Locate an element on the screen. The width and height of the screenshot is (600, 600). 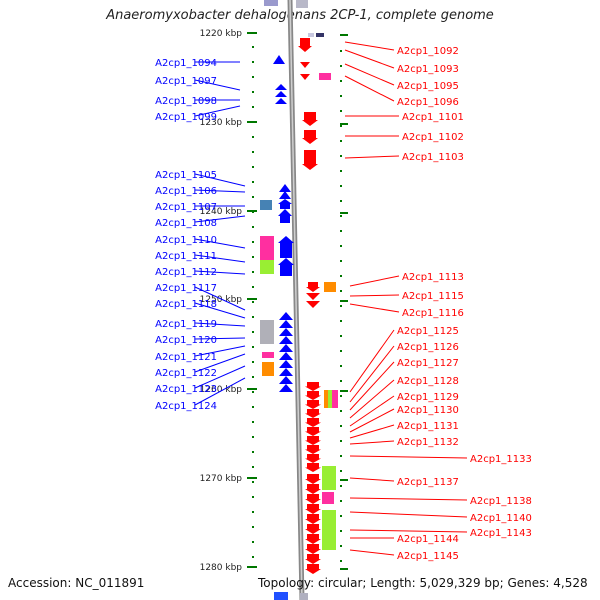
axis-label: 1260 kbp is located at coordinates (221, 390).